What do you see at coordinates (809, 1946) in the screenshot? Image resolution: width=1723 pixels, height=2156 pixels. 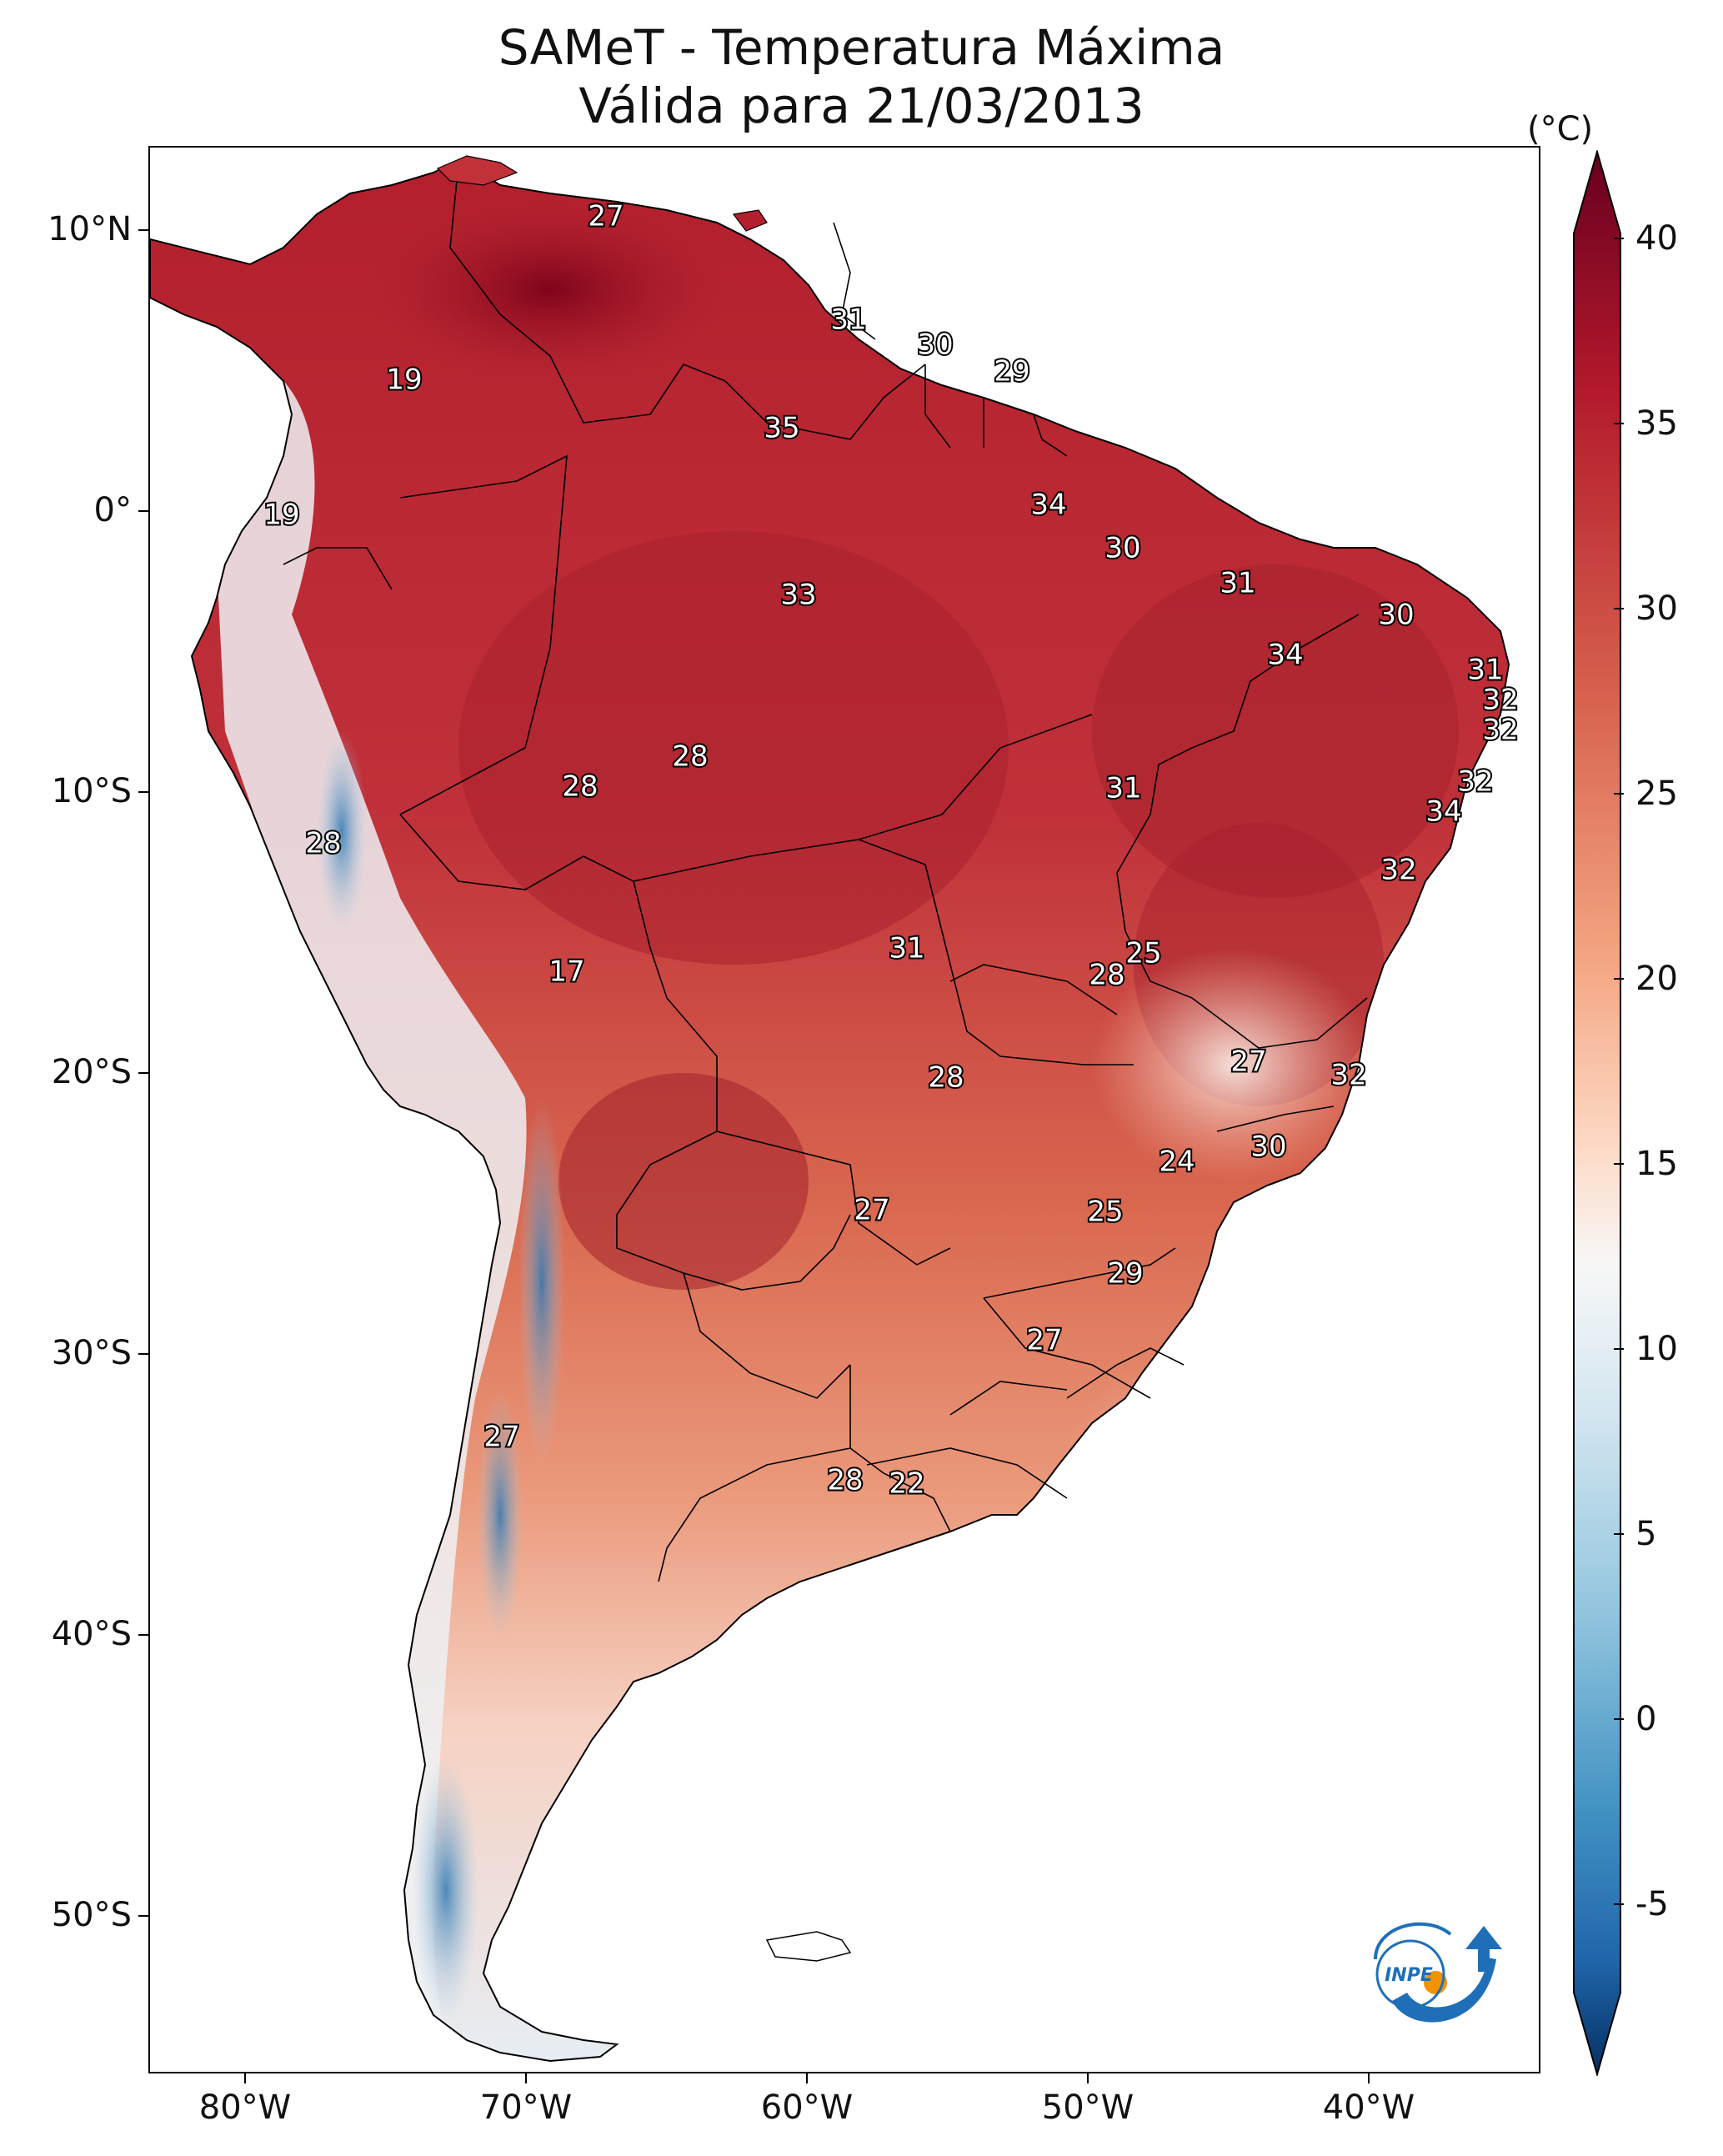 I see `falkland-islands` at bounding box center [809, 1946].